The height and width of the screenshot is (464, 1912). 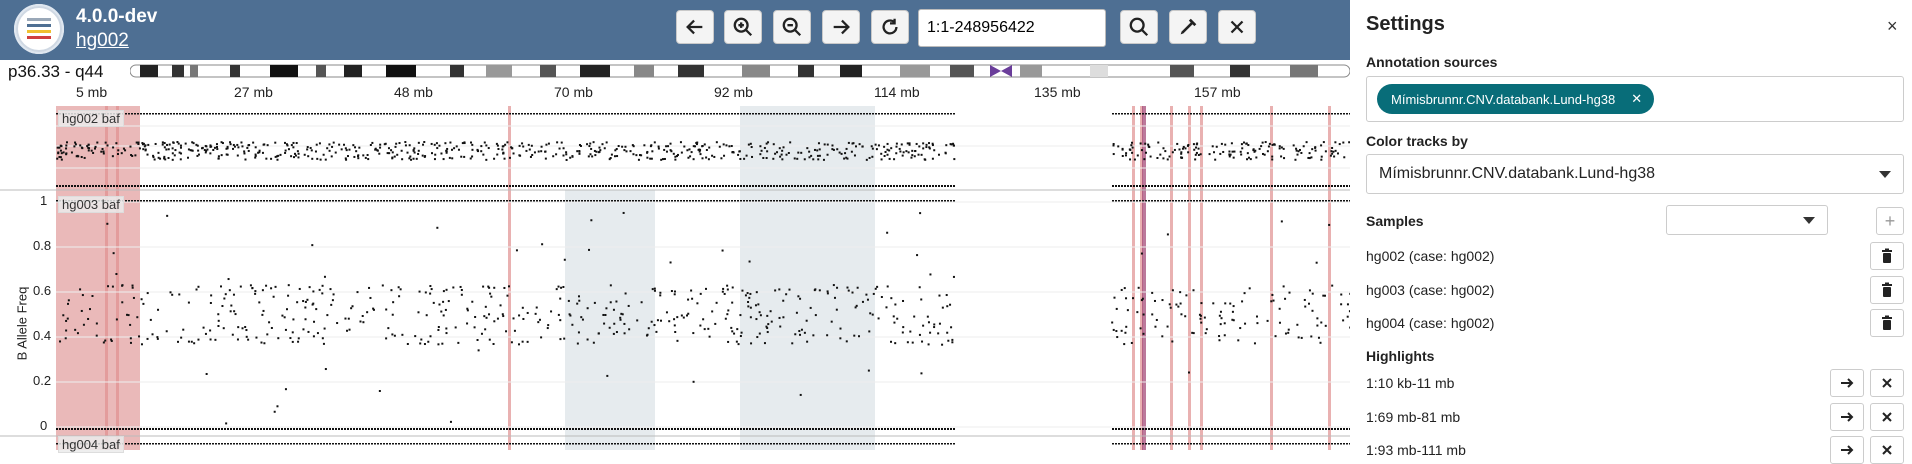 What do you see at coordinates (39, 29) in the screenshot?
I see `logo-icon` at bounding box center [39, 29].